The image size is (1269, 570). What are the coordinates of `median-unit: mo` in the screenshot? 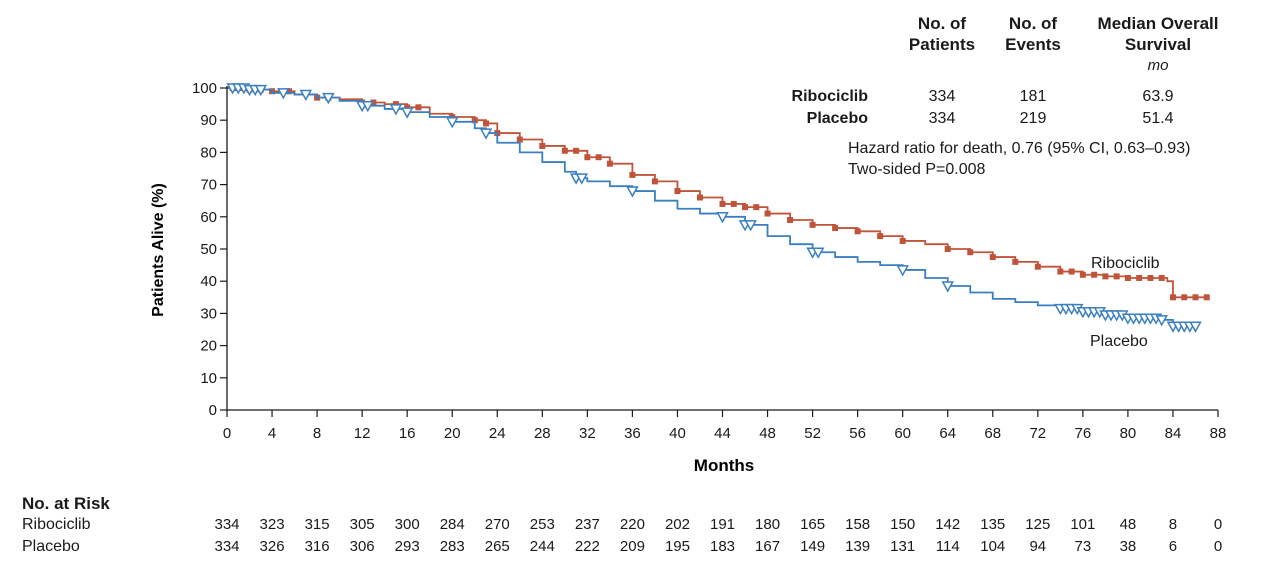 It's located at (1158, 65).